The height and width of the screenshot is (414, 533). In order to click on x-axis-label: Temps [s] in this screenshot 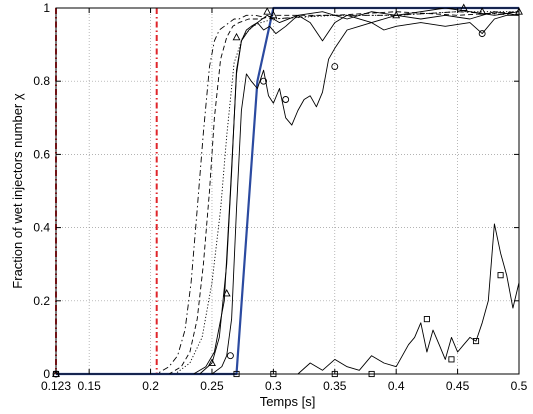, I will do `click(288, 401)`.